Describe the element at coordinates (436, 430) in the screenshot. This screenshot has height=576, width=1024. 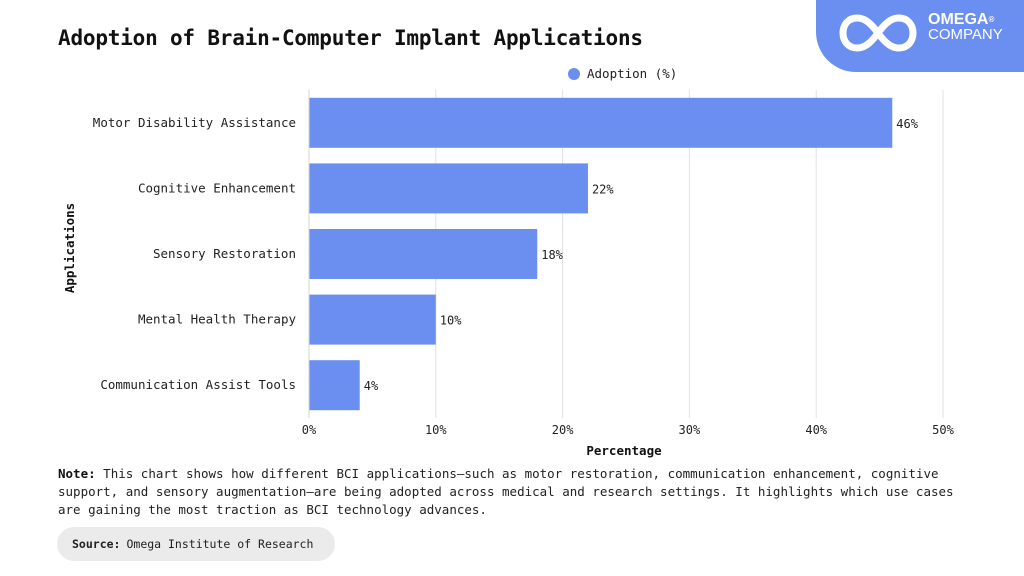
I see `x-tick-label: 10%` at that location.